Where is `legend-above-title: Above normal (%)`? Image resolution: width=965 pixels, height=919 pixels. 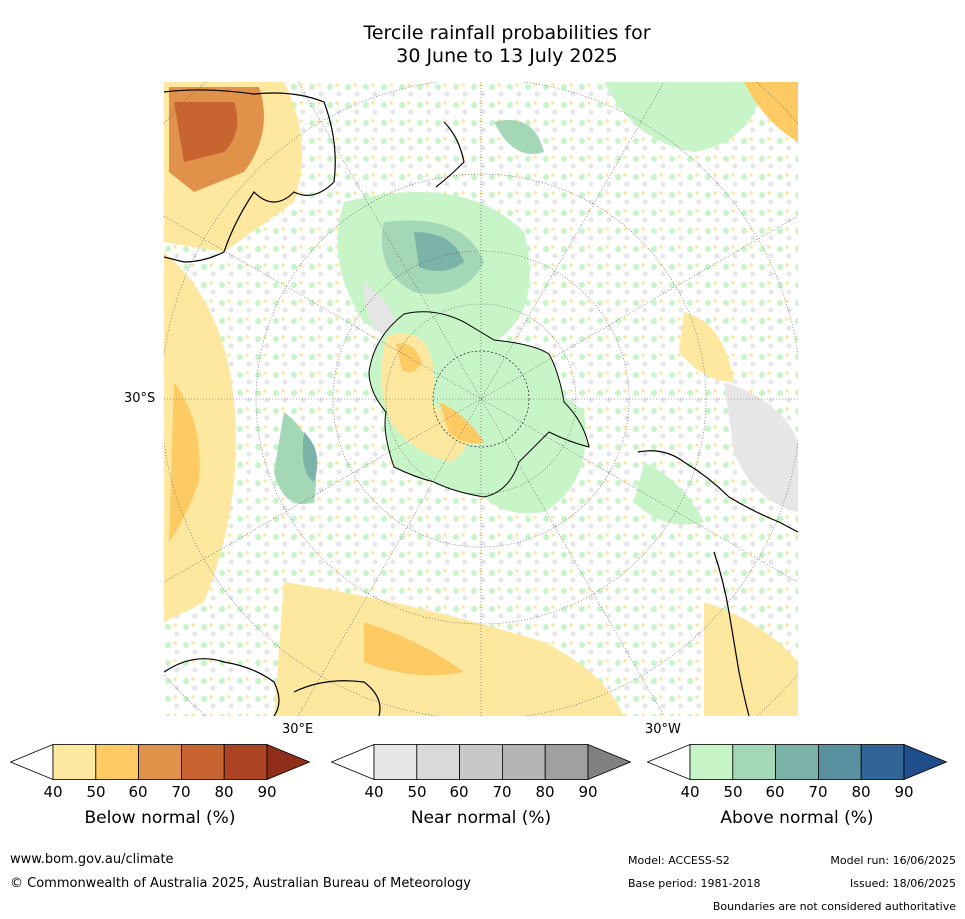
legend-above-title: Above normal (%) is located at coordinates (797, 818).